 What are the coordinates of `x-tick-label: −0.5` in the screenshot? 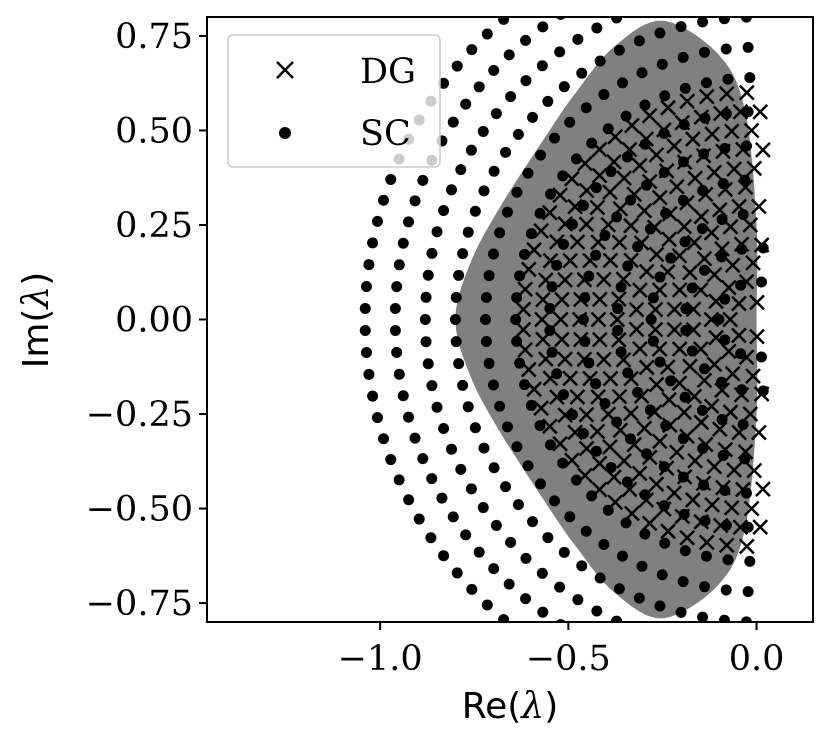 It's located at (568, 659).